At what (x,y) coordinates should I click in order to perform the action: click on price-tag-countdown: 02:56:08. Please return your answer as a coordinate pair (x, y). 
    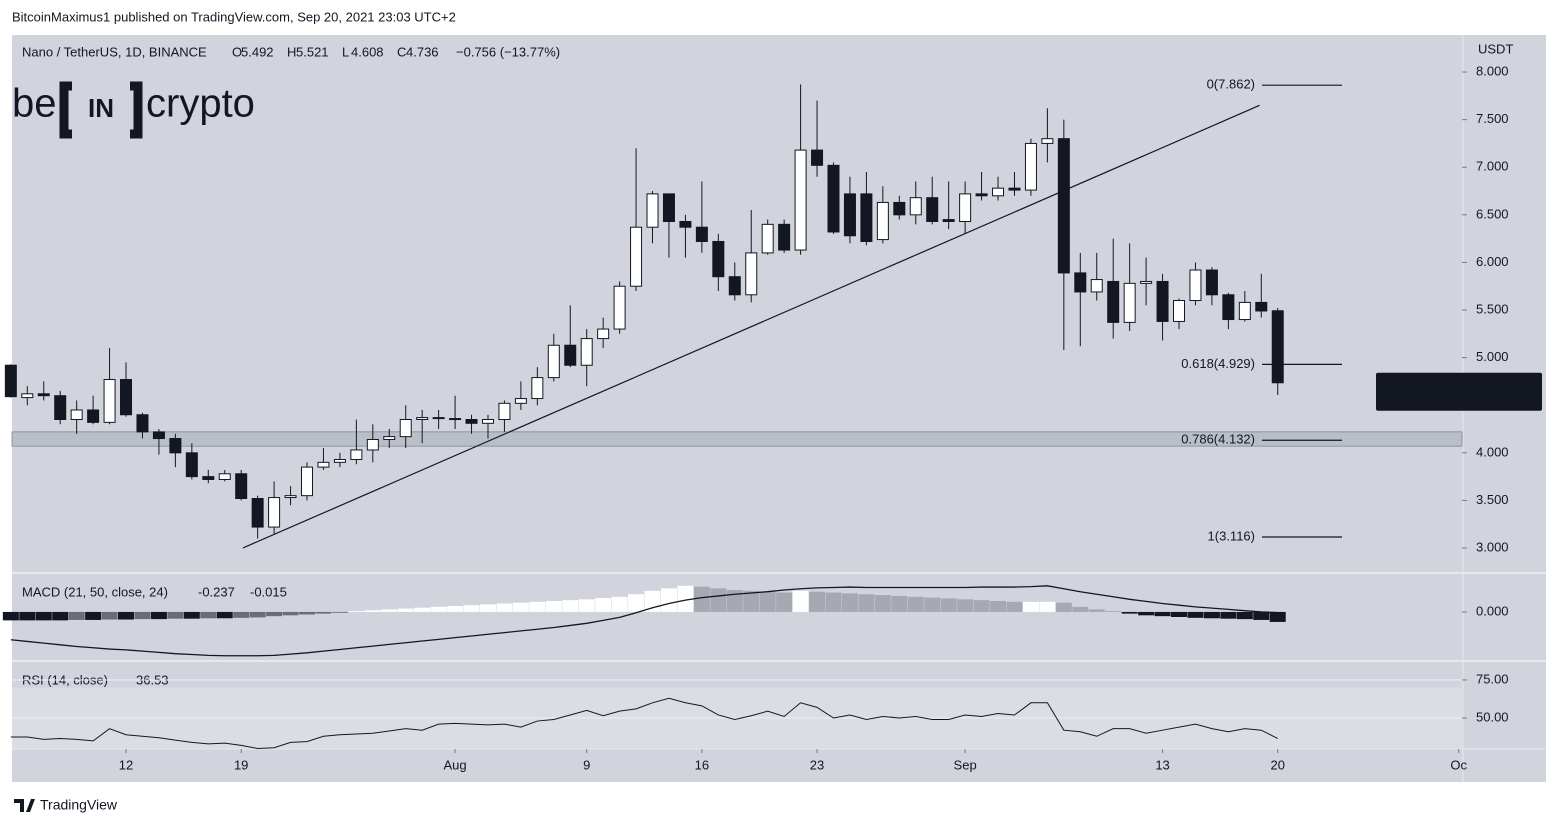
    Looking at the image, I should click on (1503, 399).